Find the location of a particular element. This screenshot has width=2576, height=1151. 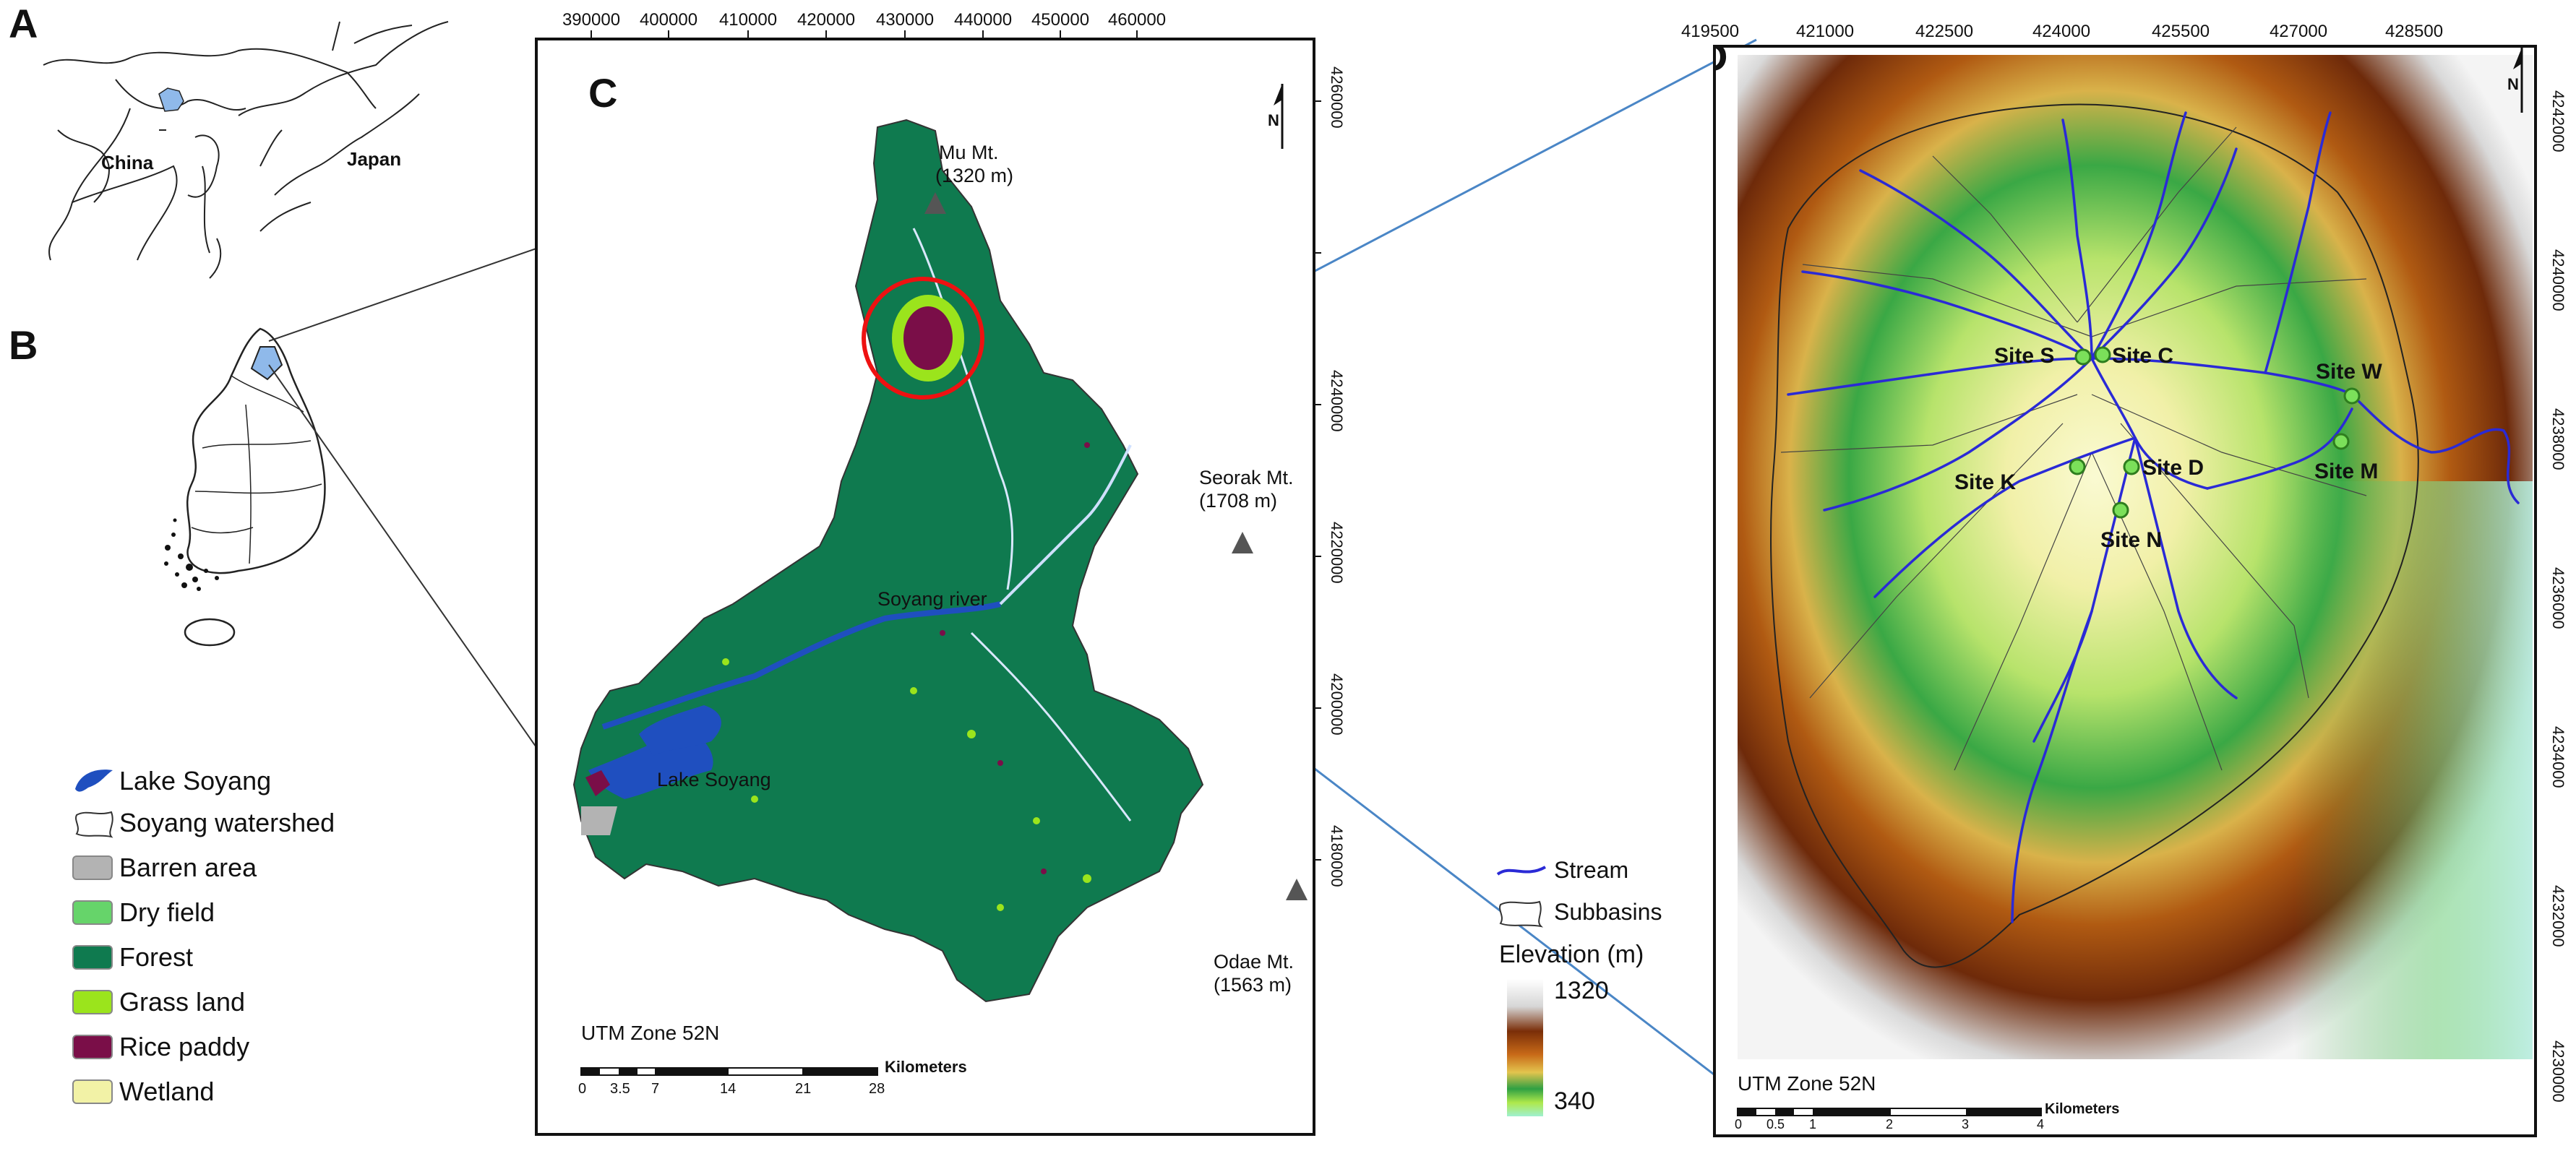

legend-item-rice-paddy: Rice paddy is located at coordinates (217, 1048).